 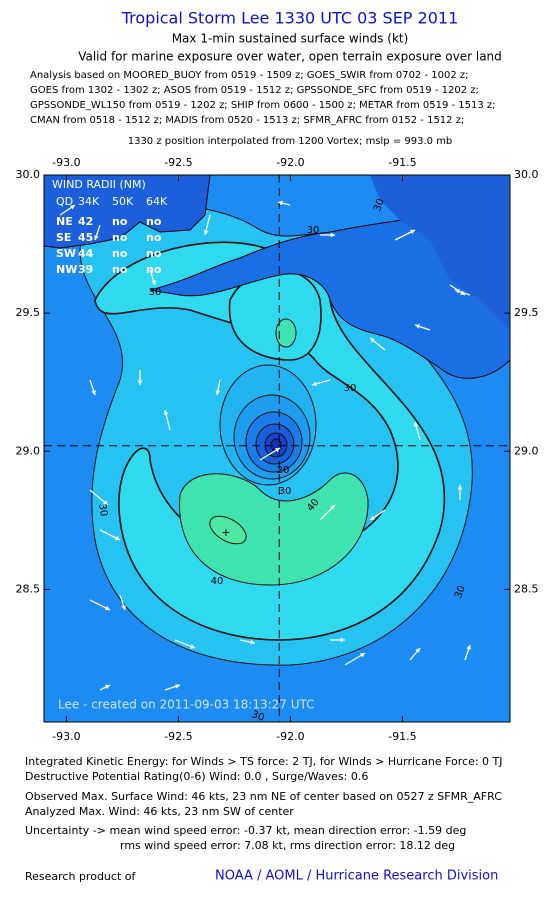 I want to click on subtitle: Max 1-min sustained surface winds (kt), so click(x=290, y=39).